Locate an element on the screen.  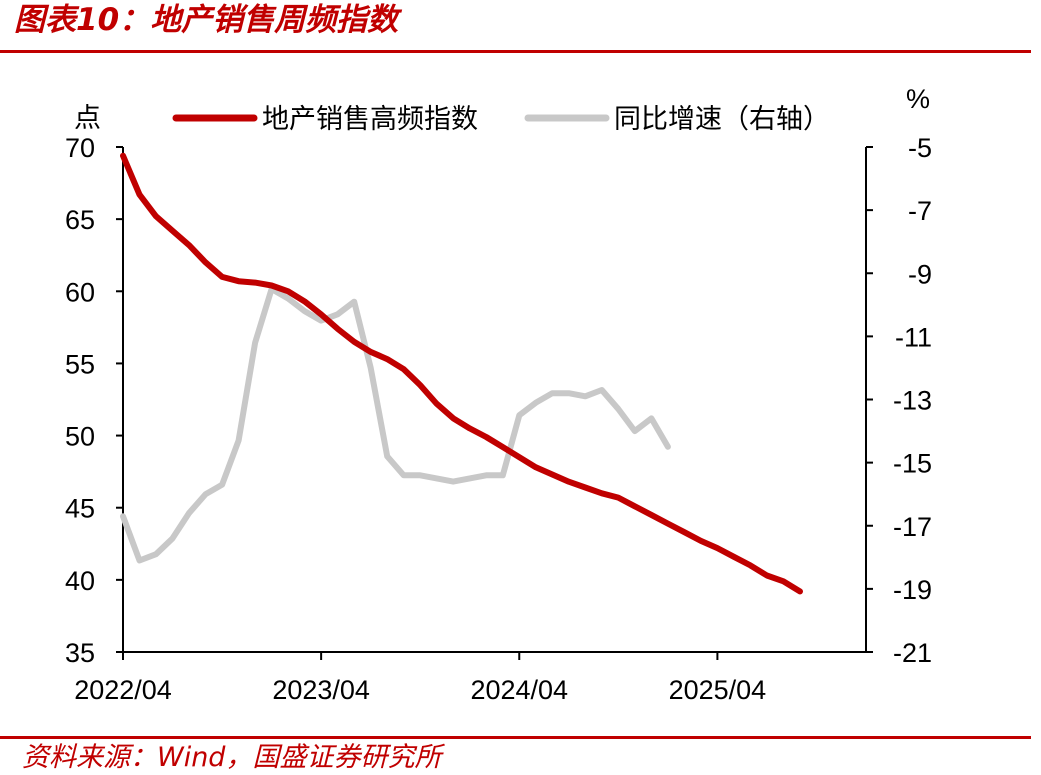
right-tick-label: -13 is located at coordinates (912, 401).